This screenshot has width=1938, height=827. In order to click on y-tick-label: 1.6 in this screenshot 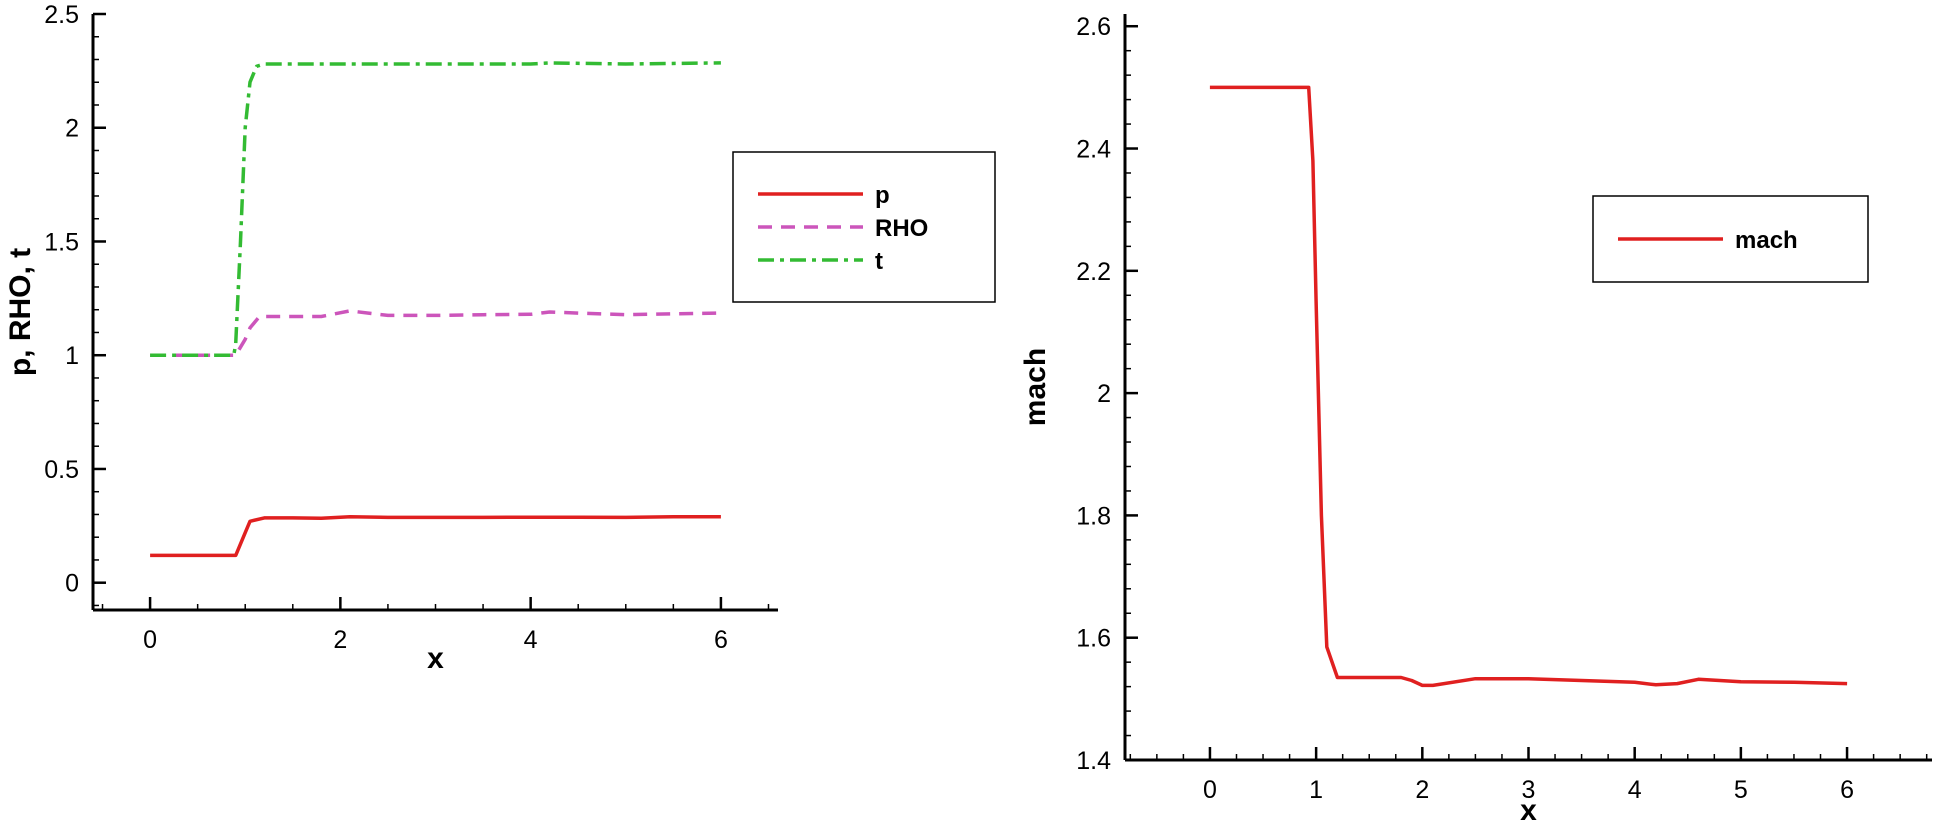, I will do `click(1093, 639)`.